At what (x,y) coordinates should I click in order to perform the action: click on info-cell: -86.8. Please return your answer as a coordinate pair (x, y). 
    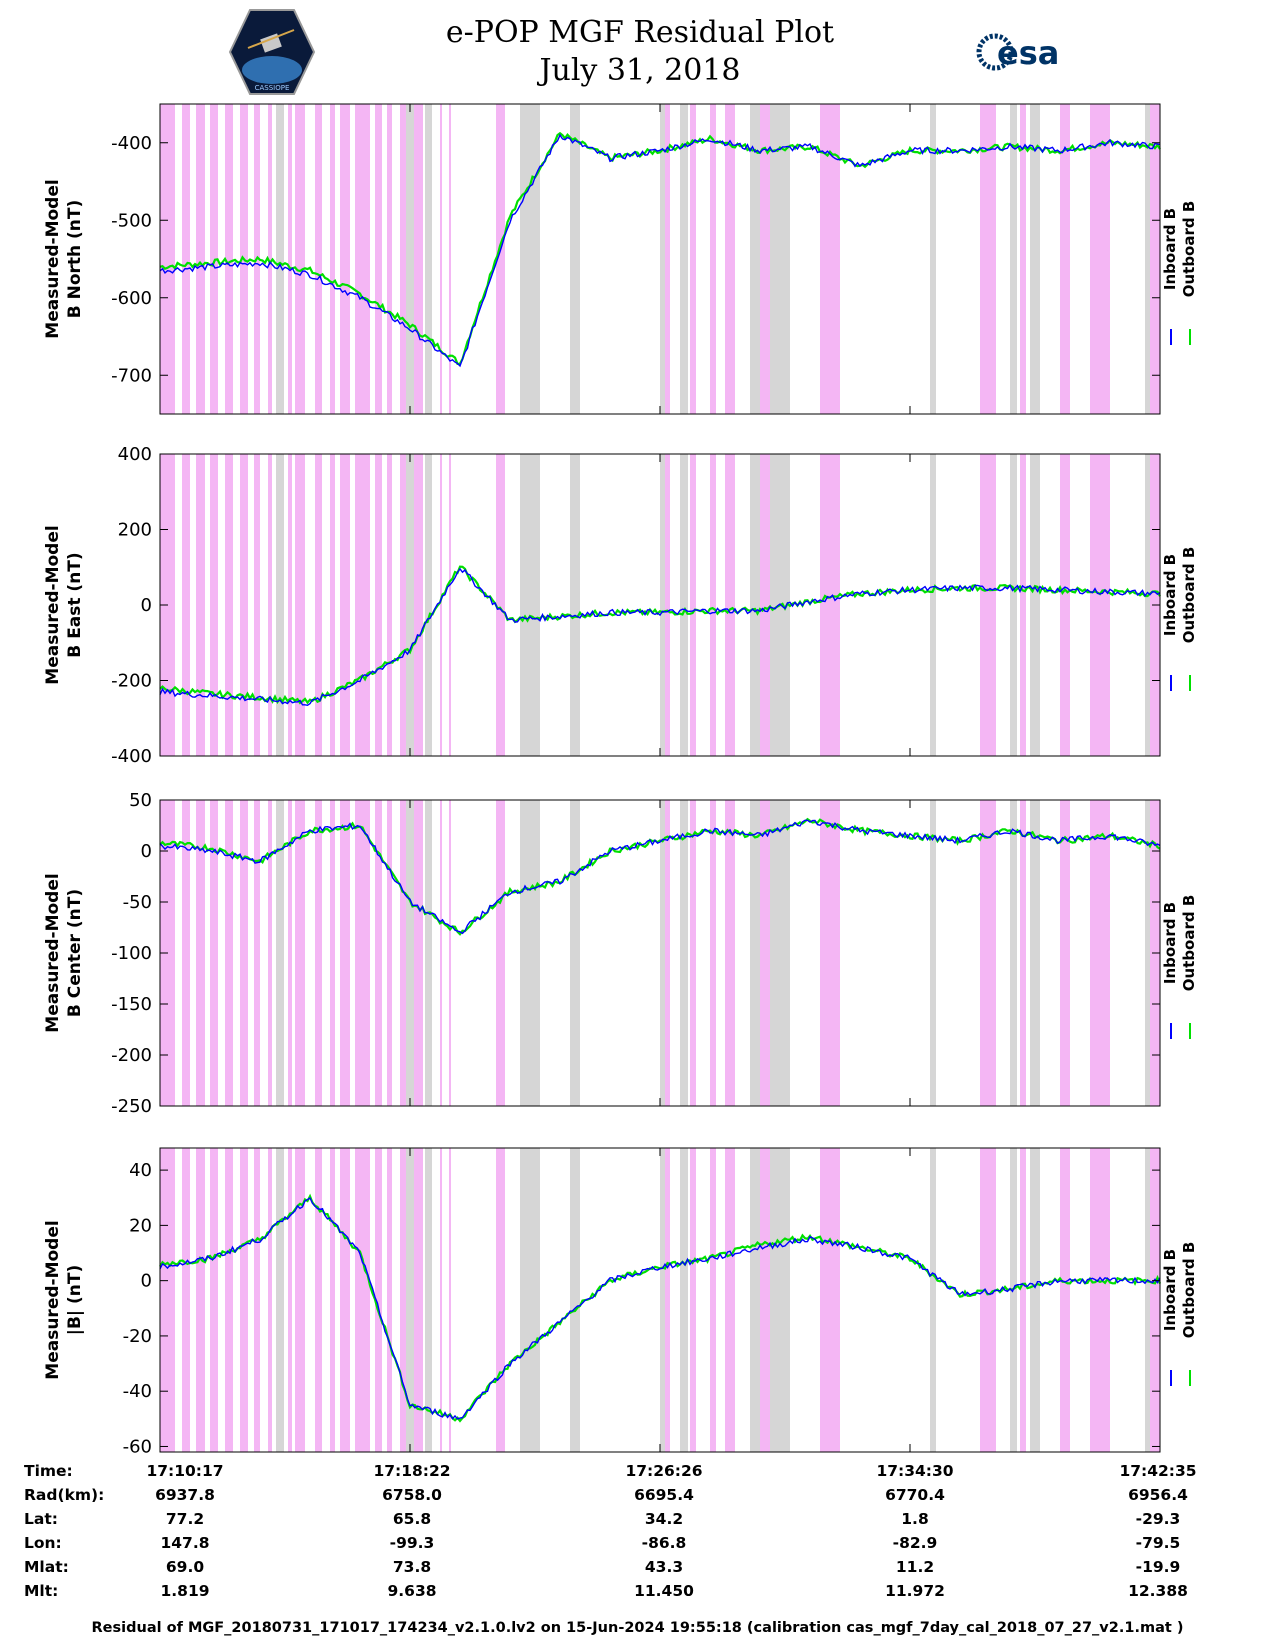
    Looking at the image, I should click on (664, 1543).